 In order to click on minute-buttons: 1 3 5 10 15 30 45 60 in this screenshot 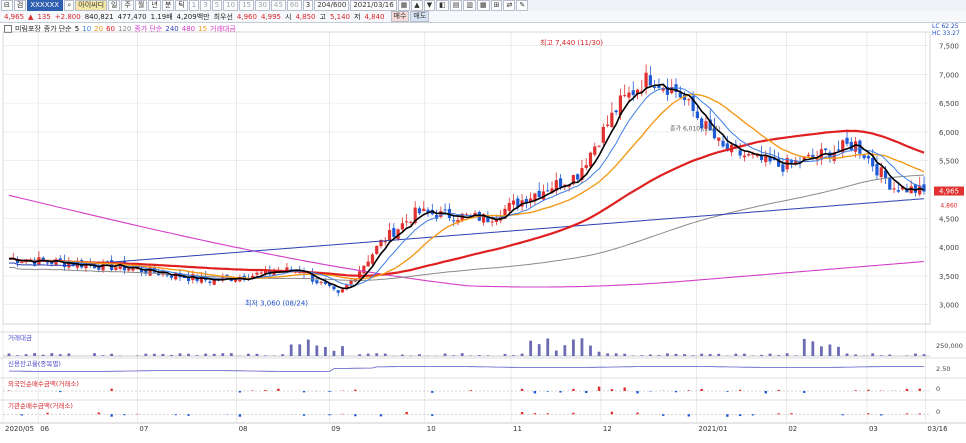, I will do `click(245, 5)`.